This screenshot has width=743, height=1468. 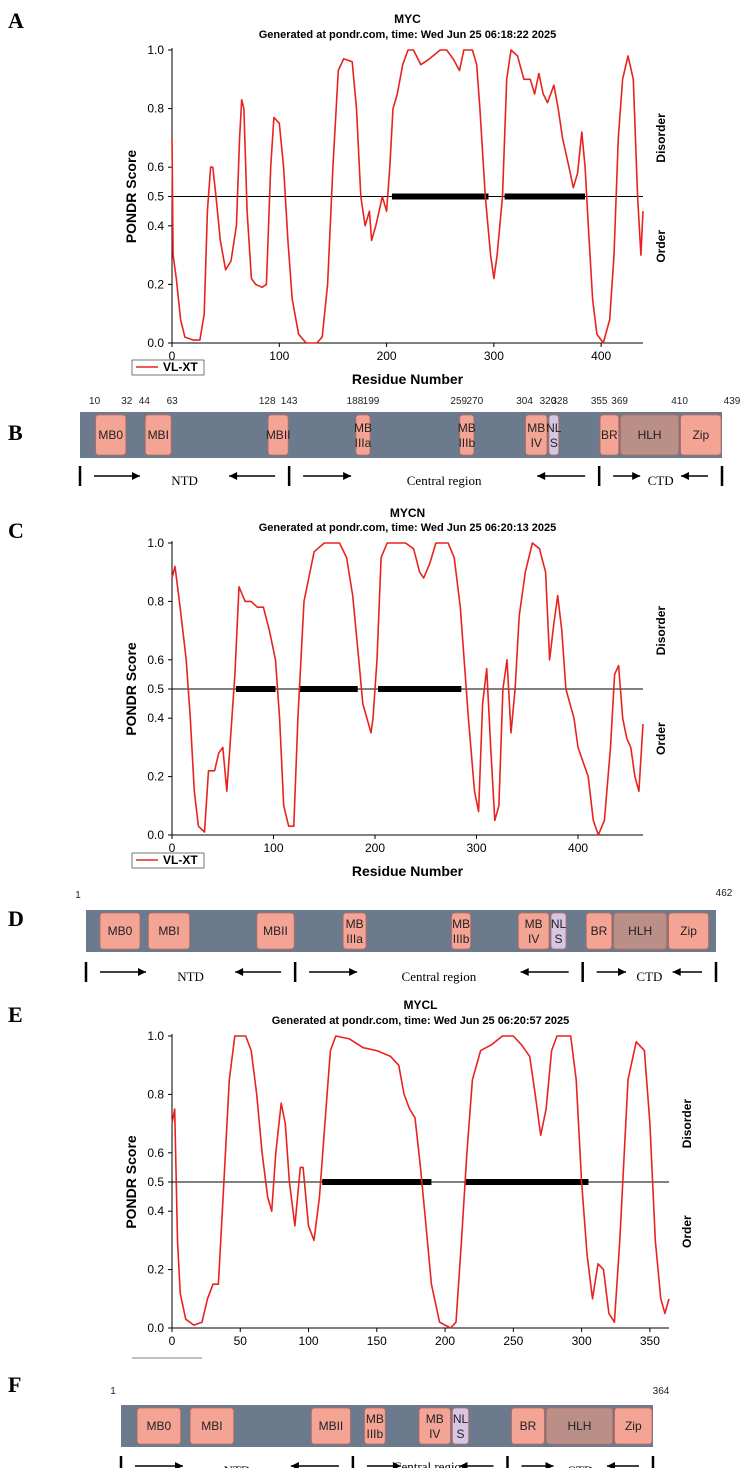 What do you see at coordinates (145, 401) in the screenshot?
I see `residue-position-label: 44` at bounding box center [145, 401].